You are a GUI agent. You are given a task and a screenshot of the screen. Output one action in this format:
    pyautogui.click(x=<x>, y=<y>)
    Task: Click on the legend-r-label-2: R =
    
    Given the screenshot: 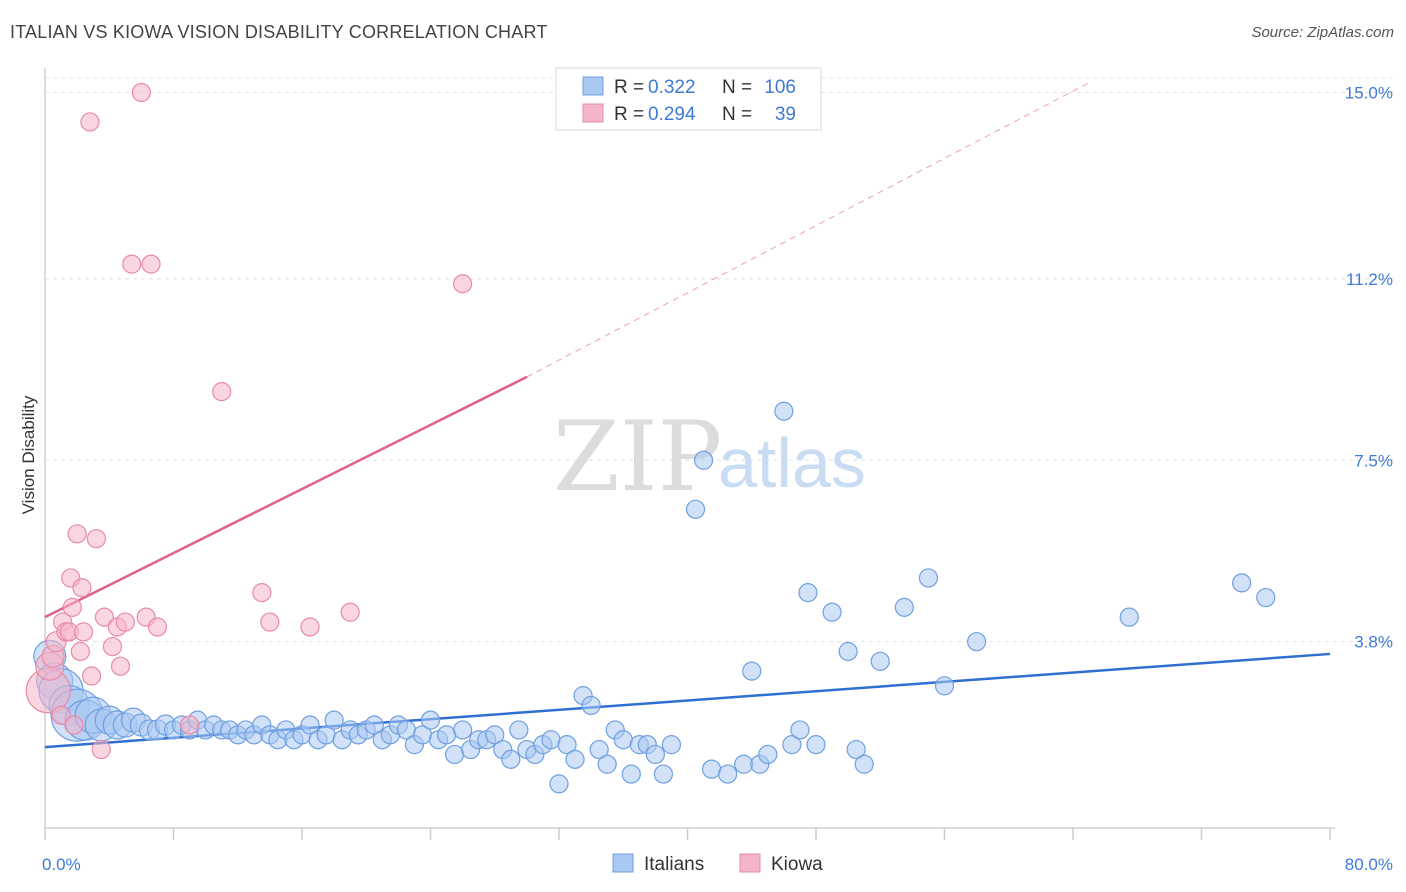 What is the action you would take?
    pyautogui.click(x=629, y=114)
    